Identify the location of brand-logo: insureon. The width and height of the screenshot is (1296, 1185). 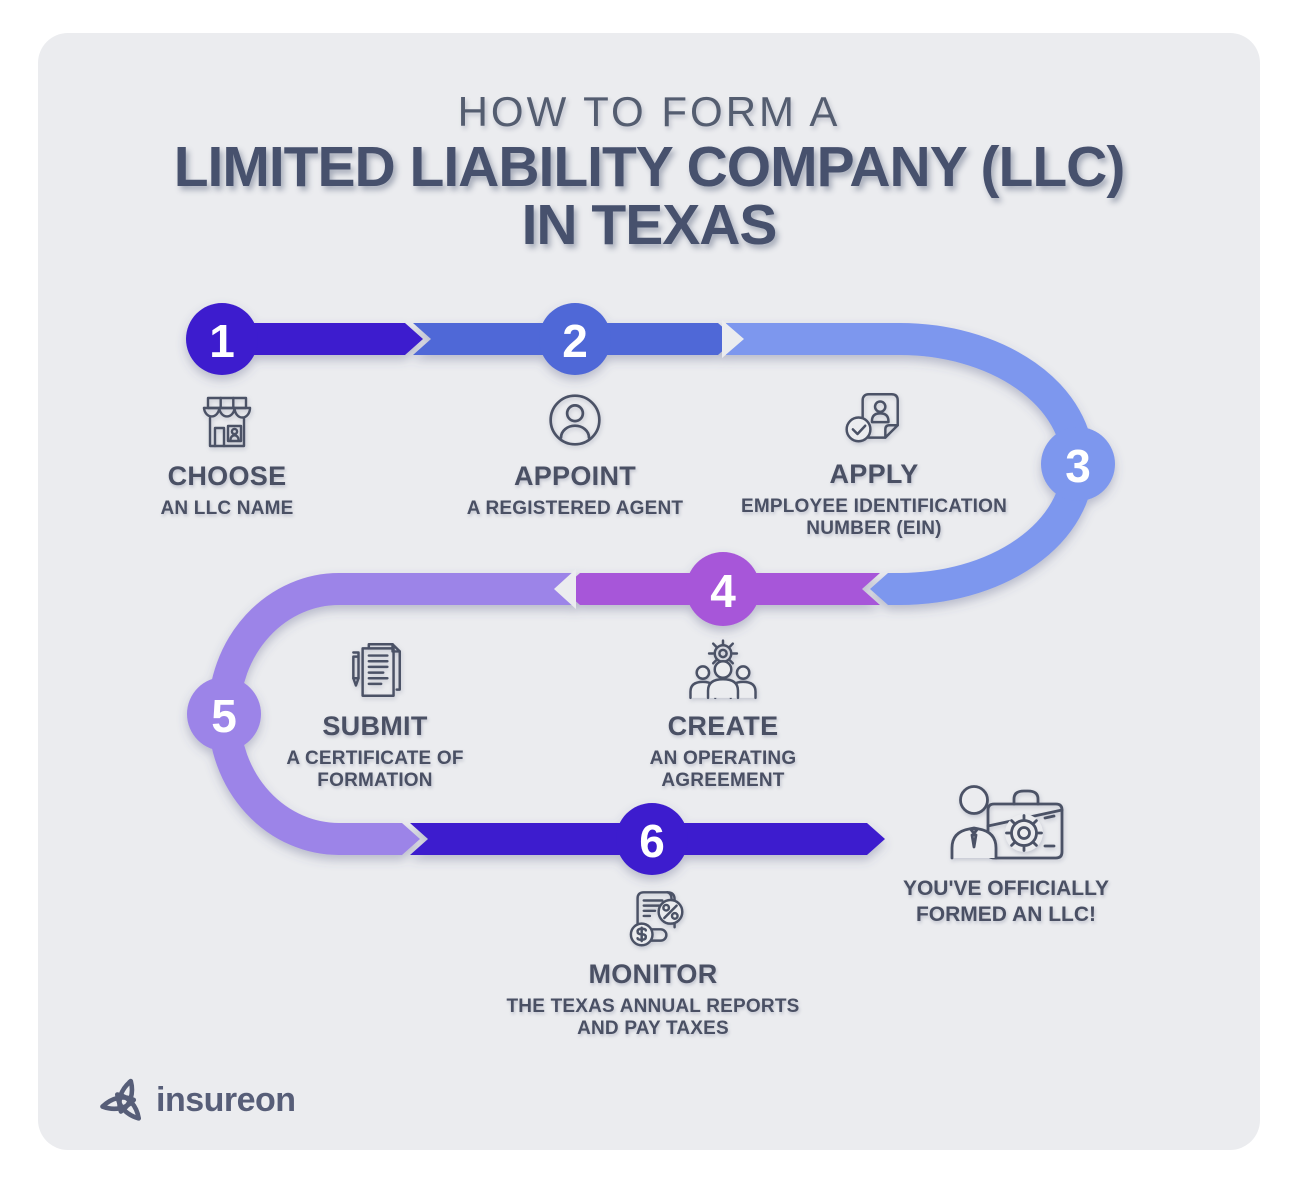
(198, 1100).